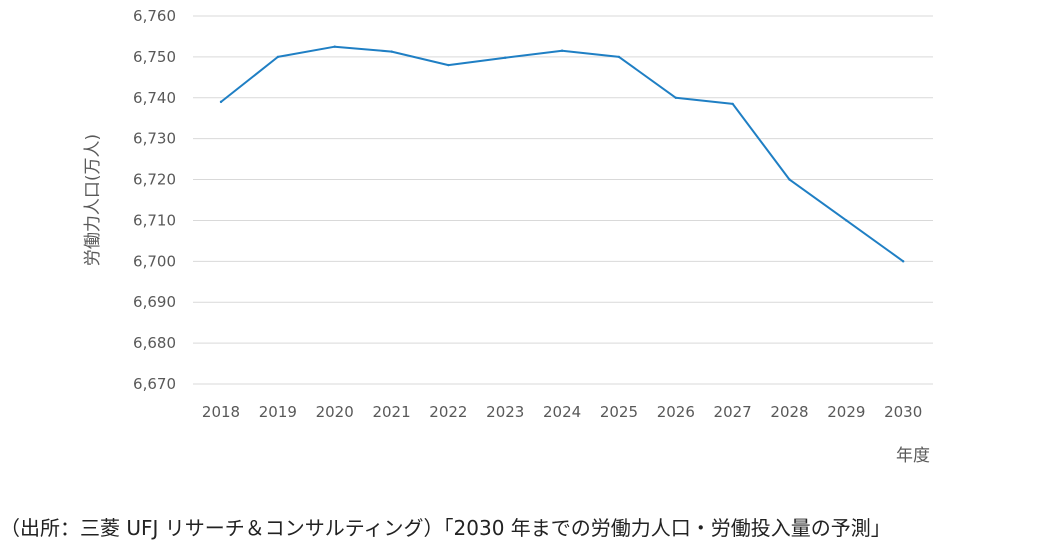  What do you see at coordinates (154, 302) in the screenshot?
I see `y-tick-label: 6,690` at bounding box center [154, 302].